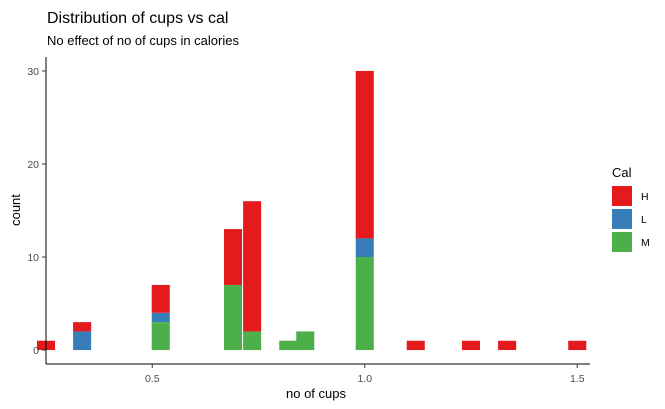 The image size is (665, 409). Describe the element at coordinates (316, 393) in the screenshot. I see `x-axis-title: no of cups` at that location.